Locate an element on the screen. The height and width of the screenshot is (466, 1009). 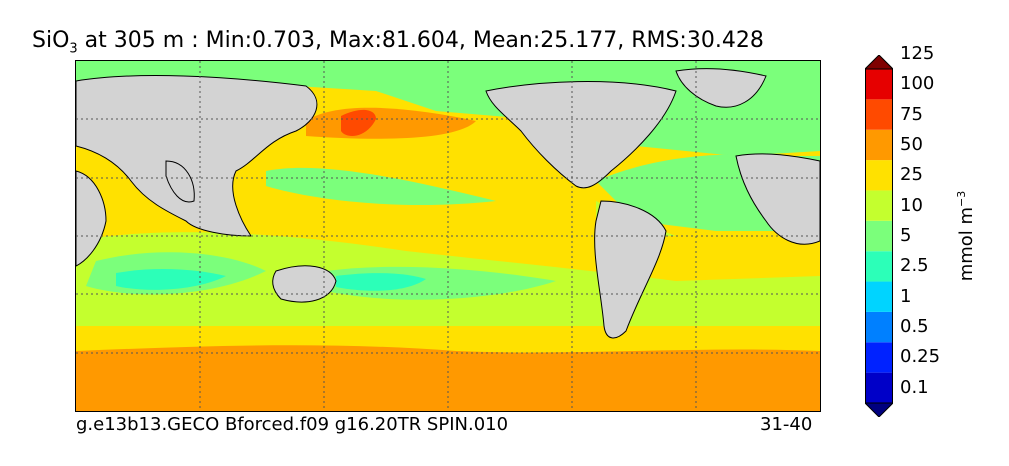
colorbar-tick-label: 50 is located at coordinates (911, 144).